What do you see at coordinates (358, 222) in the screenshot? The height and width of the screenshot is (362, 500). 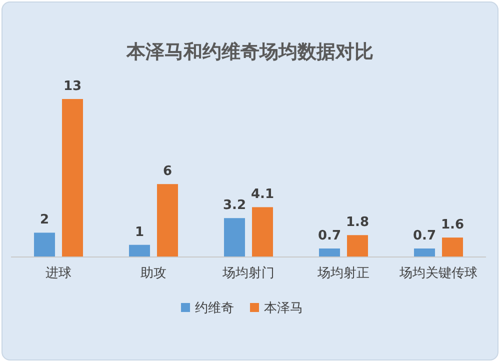 I see `data-label: 1.8` at bounding box center [358, 222].